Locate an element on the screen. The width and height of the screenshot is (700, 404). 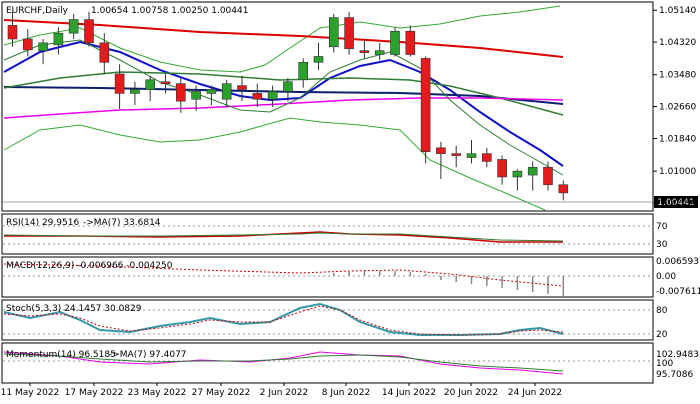
stoch-label: Stoch(5,3,3) 24.1457 30.0829 is located at coordinates (74, 309).